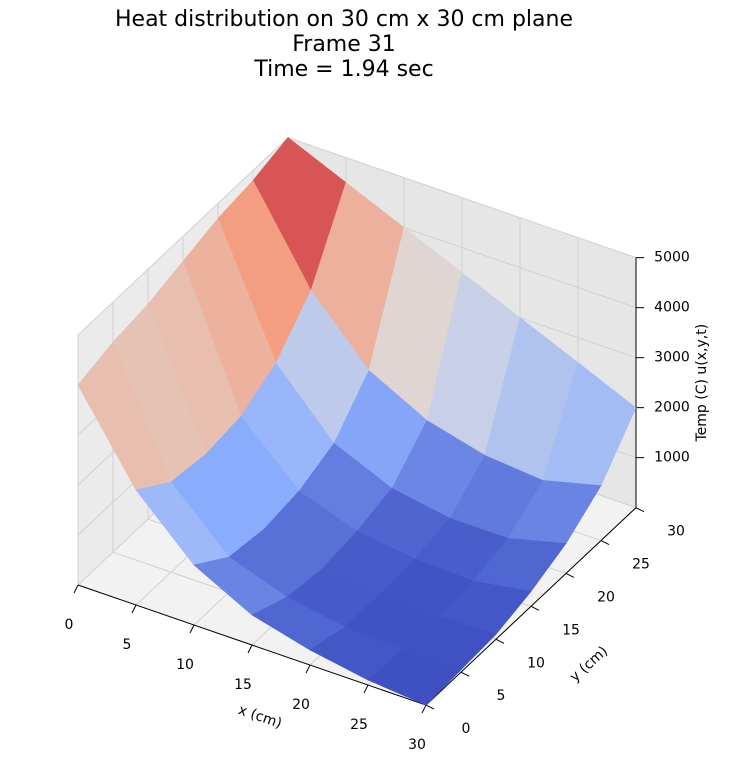 The height and width of the screenshot is (757, 741). I want to click on z-tick-label: 2000, so click(672, 408).